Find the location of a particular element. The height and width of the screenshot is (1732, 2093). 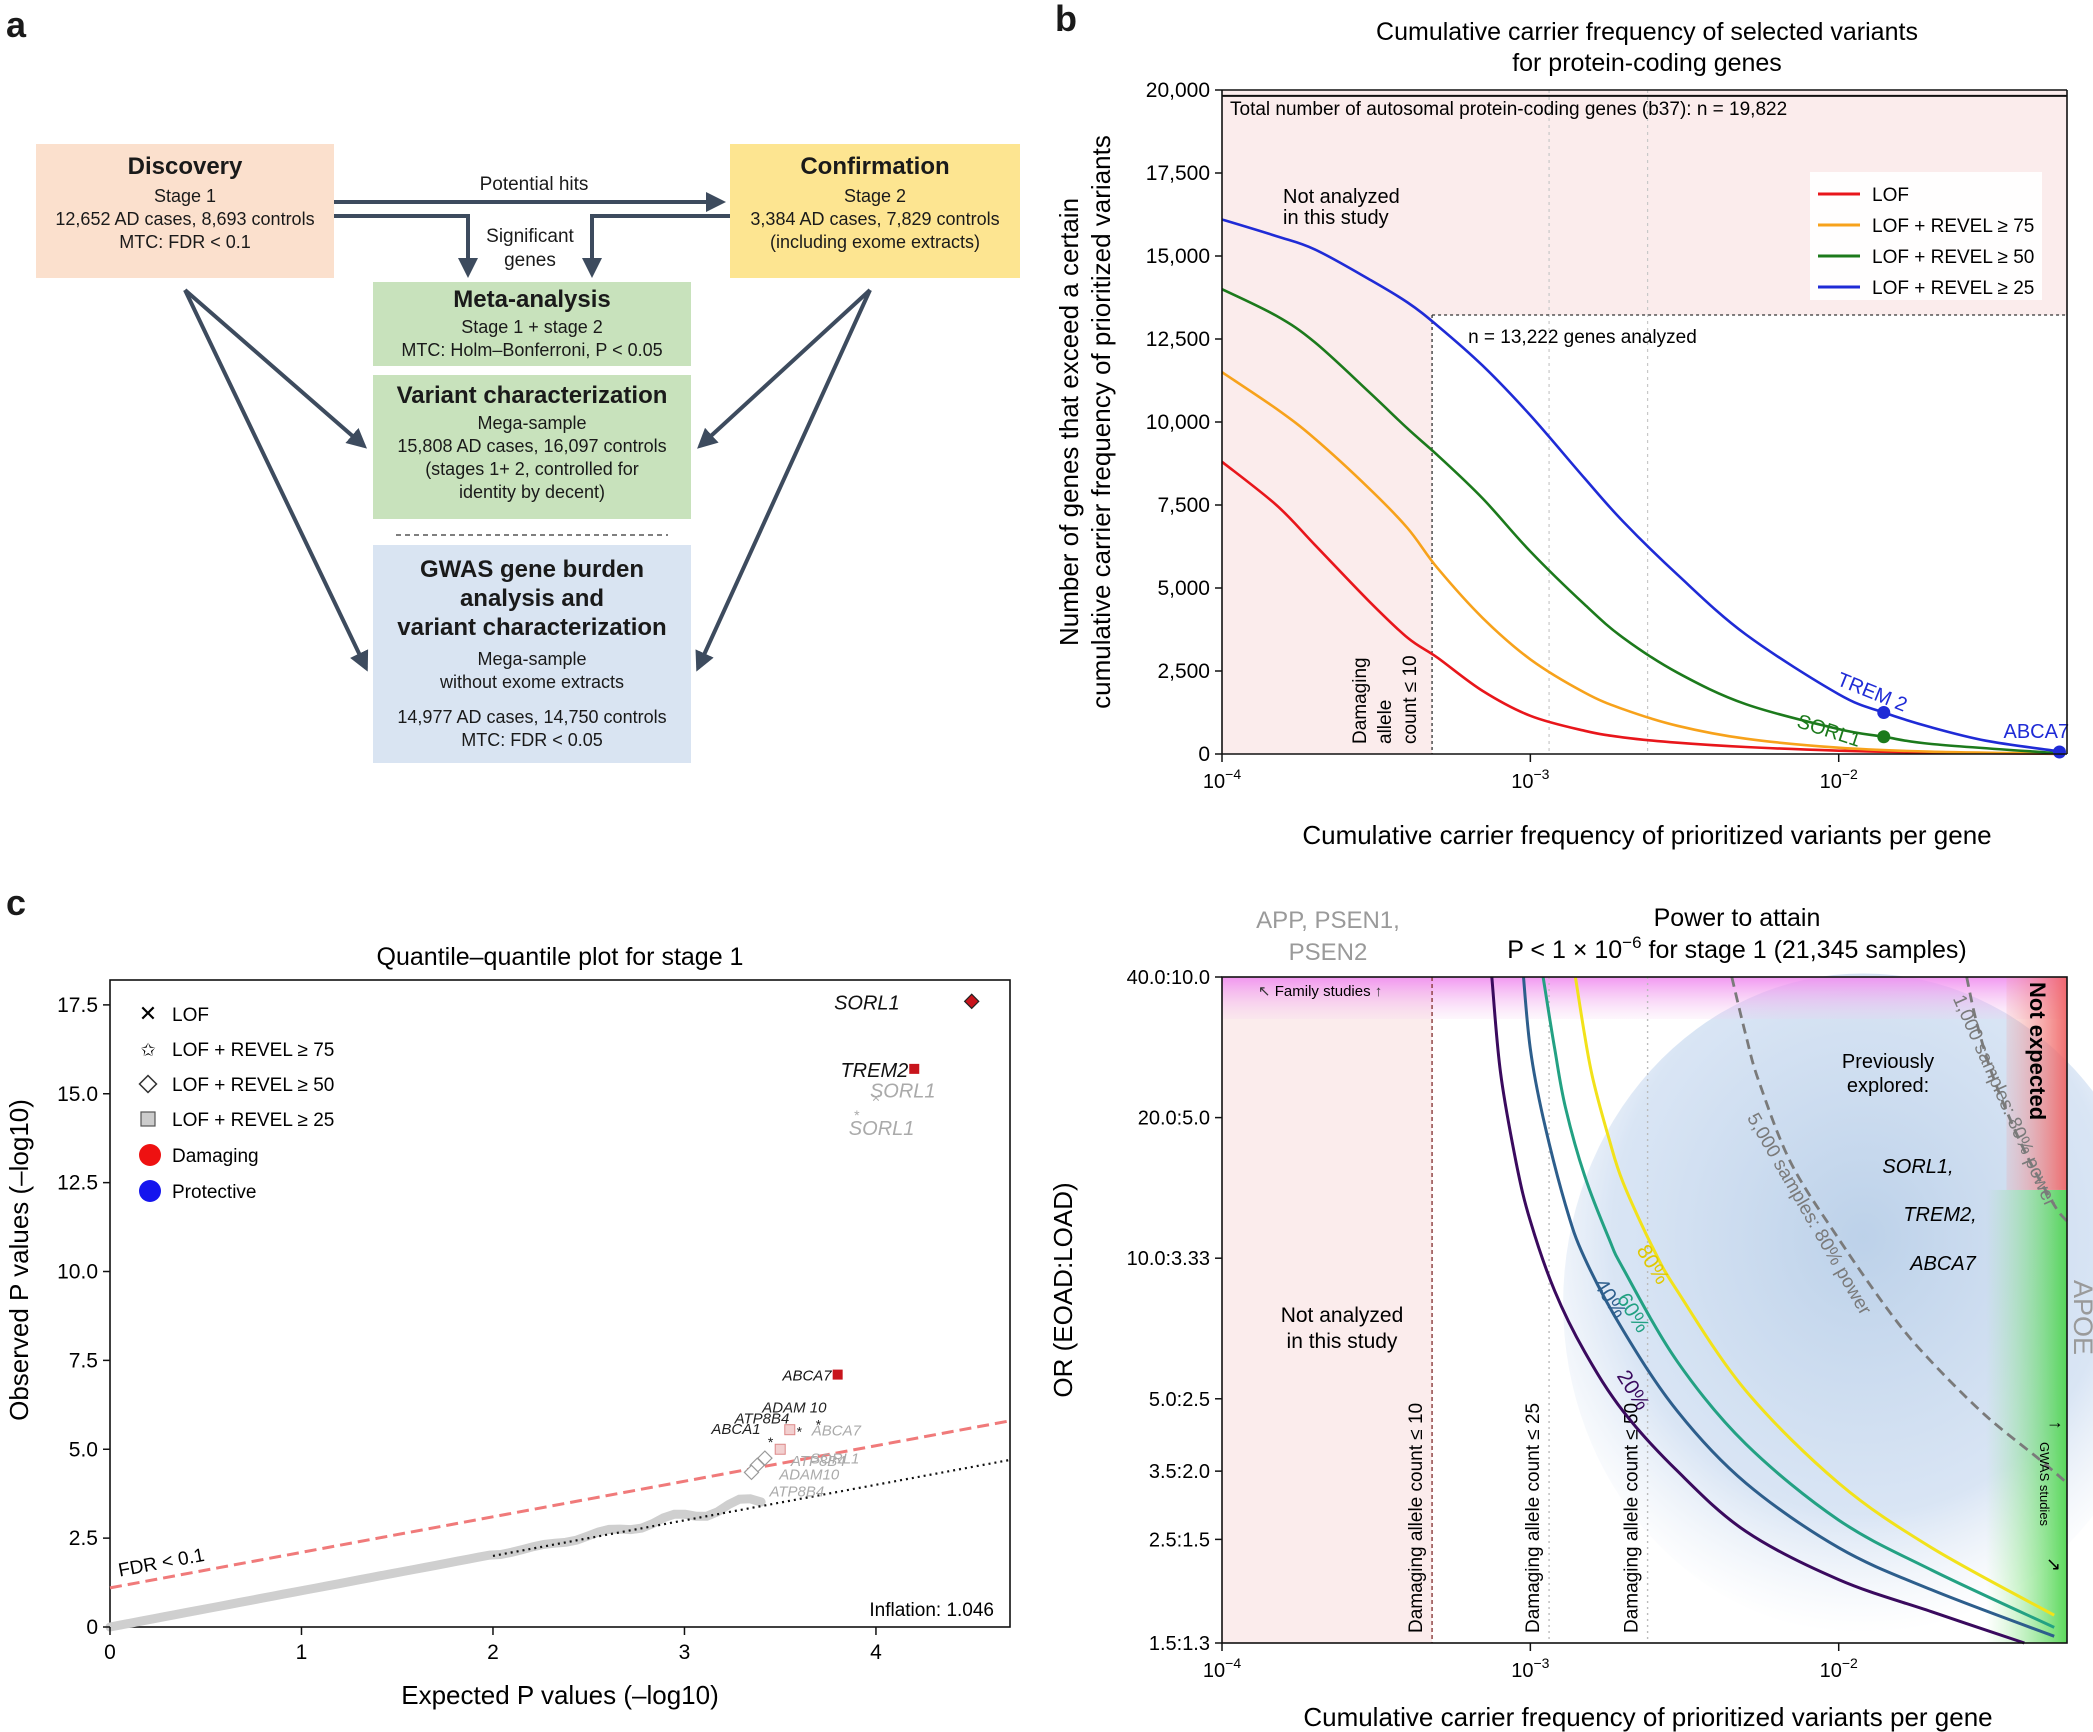

tick-exponent: −3 is located at coordinates (1541, 1663).